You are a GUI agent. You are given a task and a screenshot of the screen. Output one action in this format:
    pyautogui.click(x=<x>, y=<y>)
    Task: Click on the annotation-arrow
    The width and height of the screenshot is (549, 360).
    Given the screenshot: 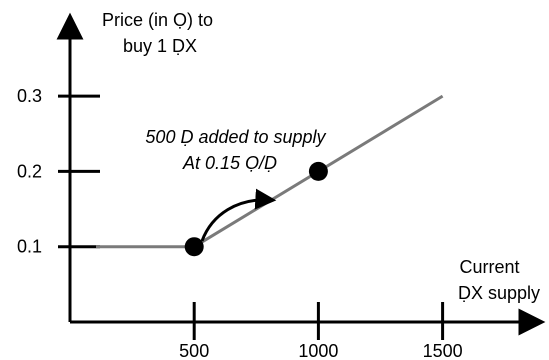 What is the action you would take?
    pyautogui.click(x=238, y=215)
    